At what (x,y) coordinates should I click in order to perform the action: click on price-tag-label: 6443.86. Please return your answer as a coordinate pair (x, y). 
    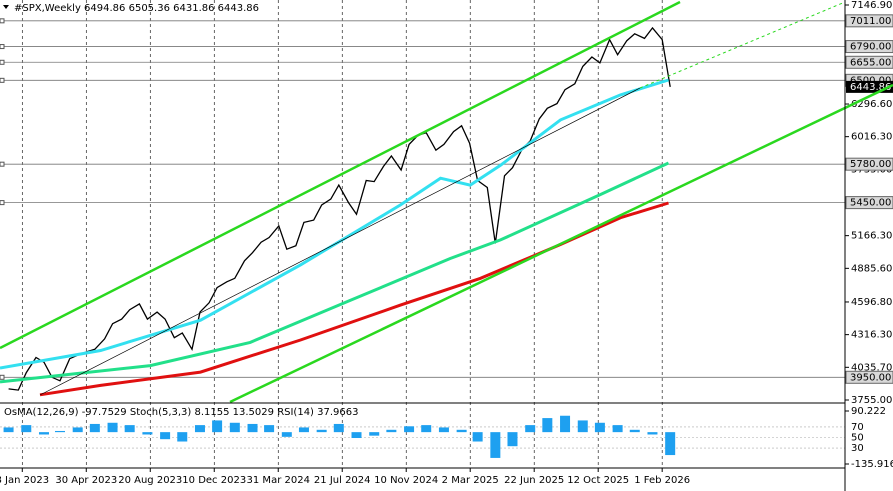
    Looking at the image, I should click on (870, 87).